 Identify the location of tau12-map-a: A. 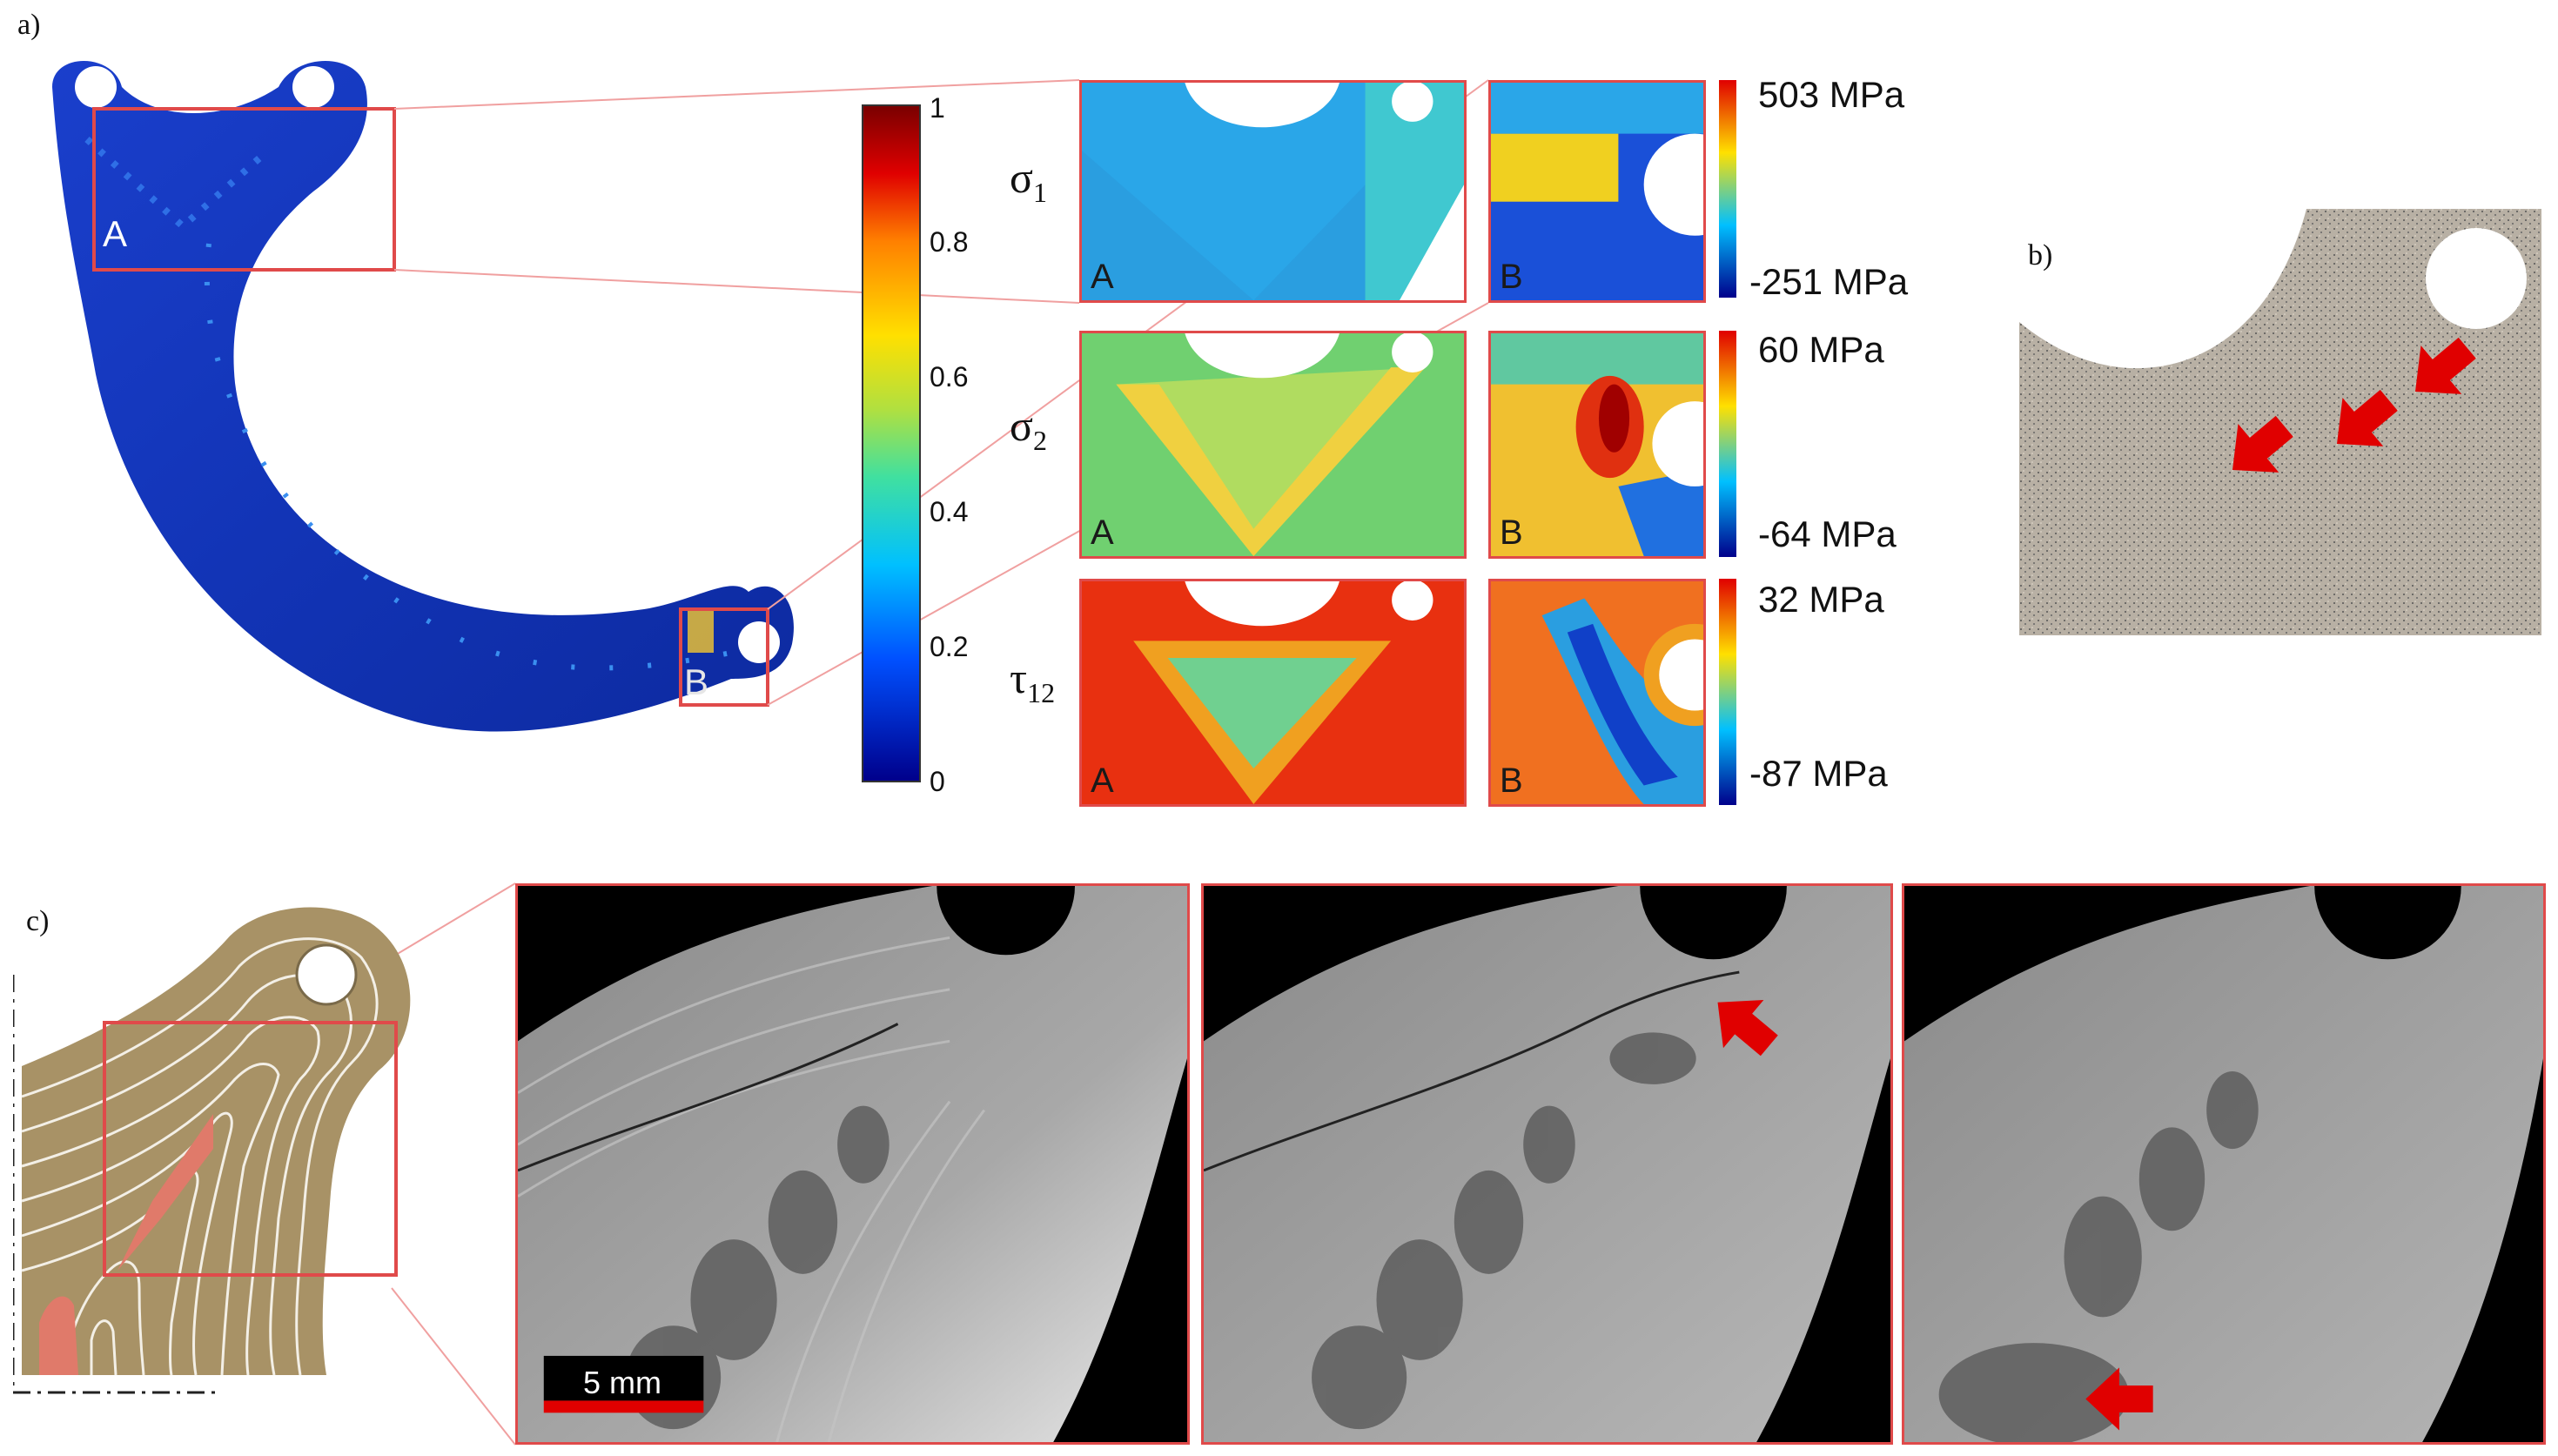
(1273, 693).